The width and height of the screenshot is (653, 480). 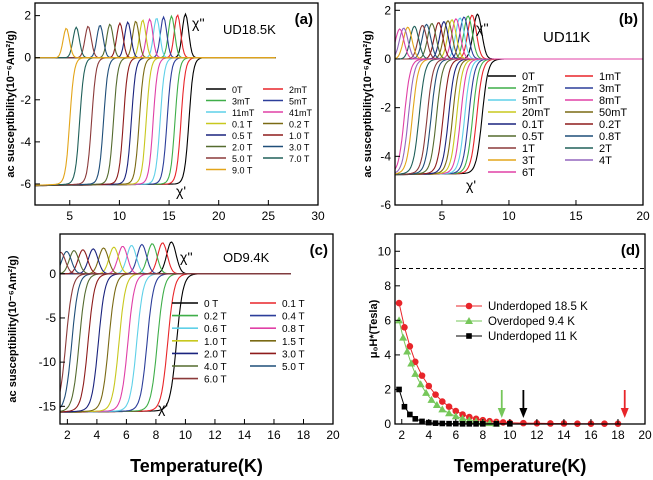 What do you see at coordinates (610, 125) in the screenshot?
I see `legend-entry: 0.2T` at bounding box center [610, 125].